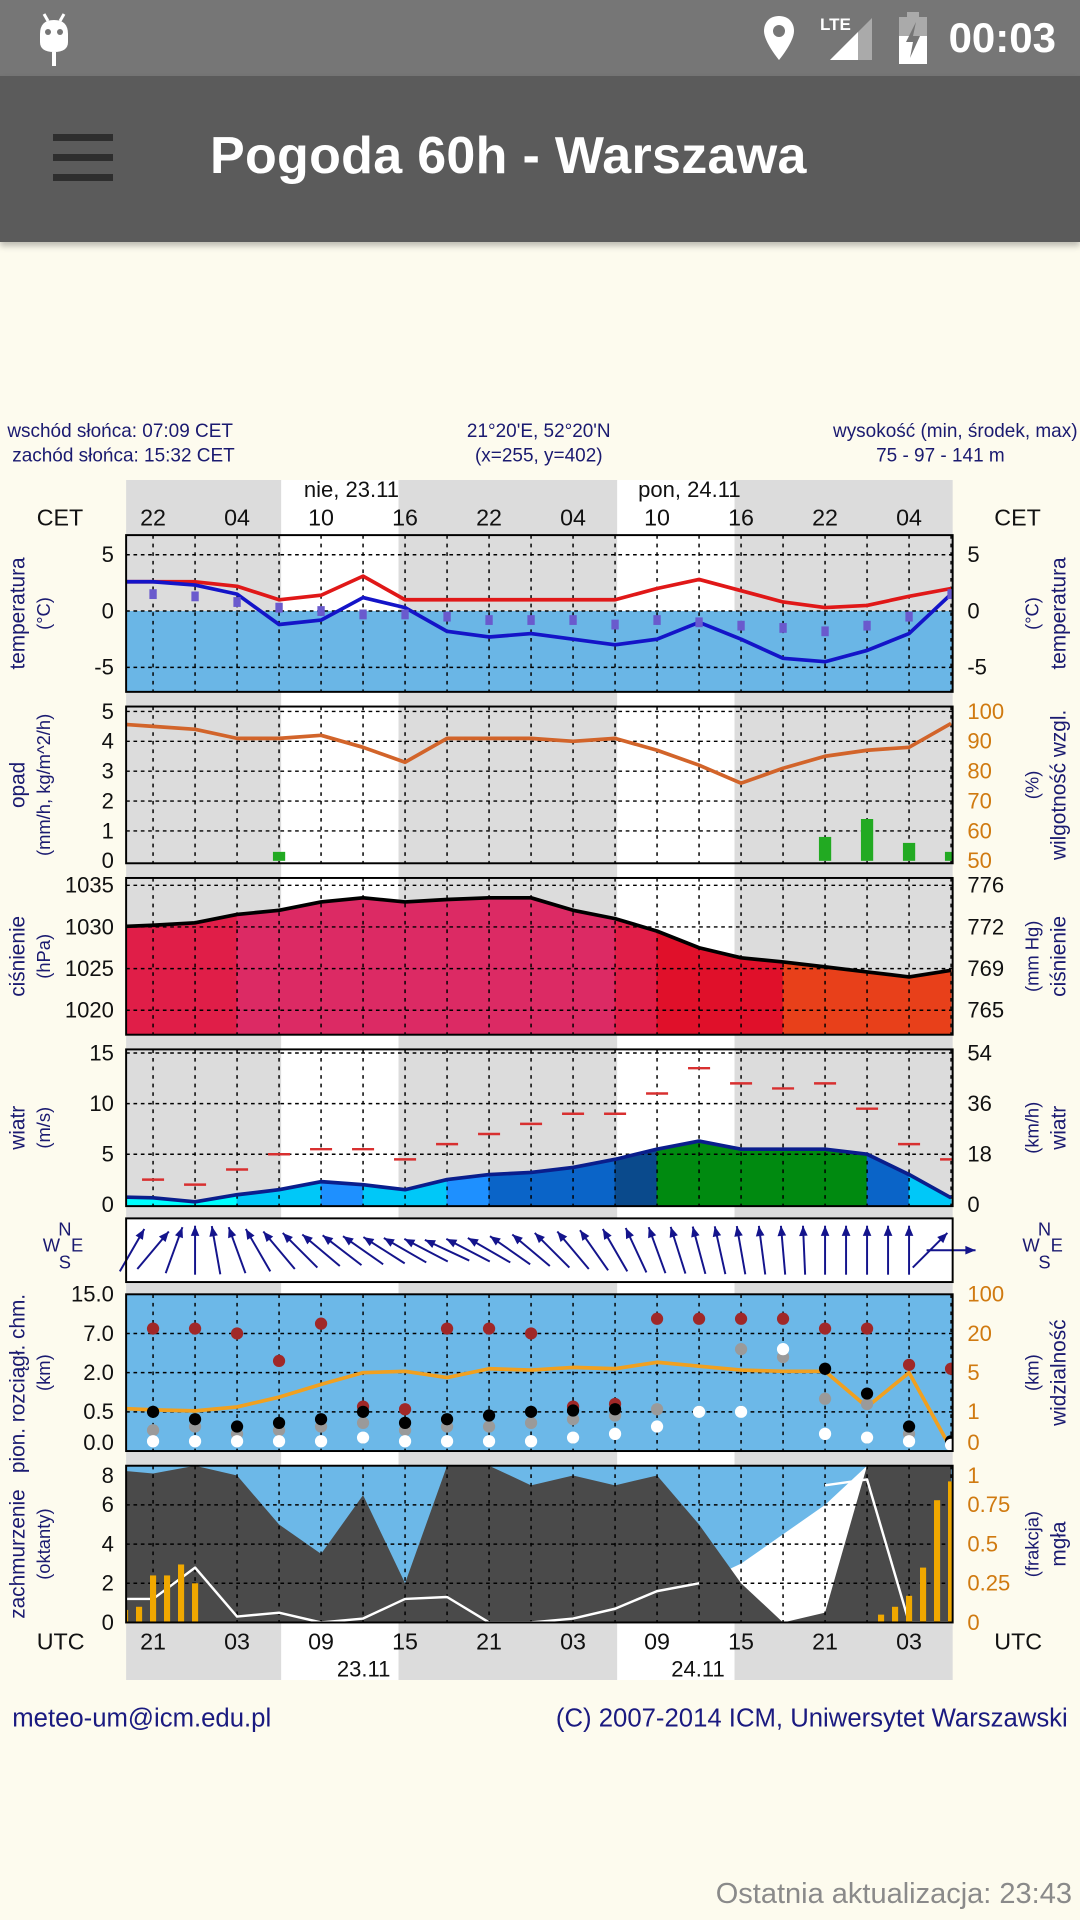 The height and width of the screenshot is (1920, 1080). I want to click on tick-label: 80, so click(979, 771).